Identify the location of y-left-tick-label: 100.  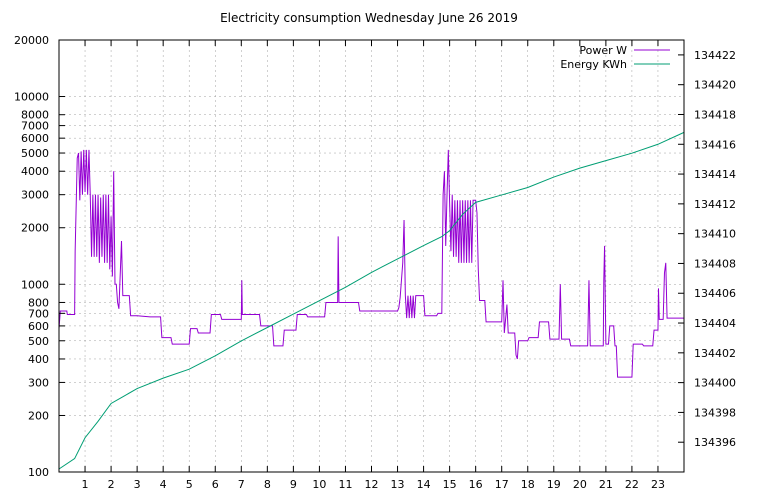
(38, 472).